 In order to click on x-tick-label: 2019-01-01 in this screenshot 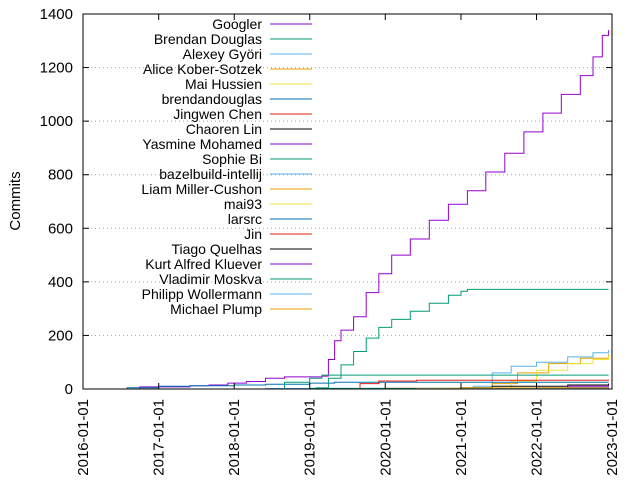, I will do `click(310, 437)`.